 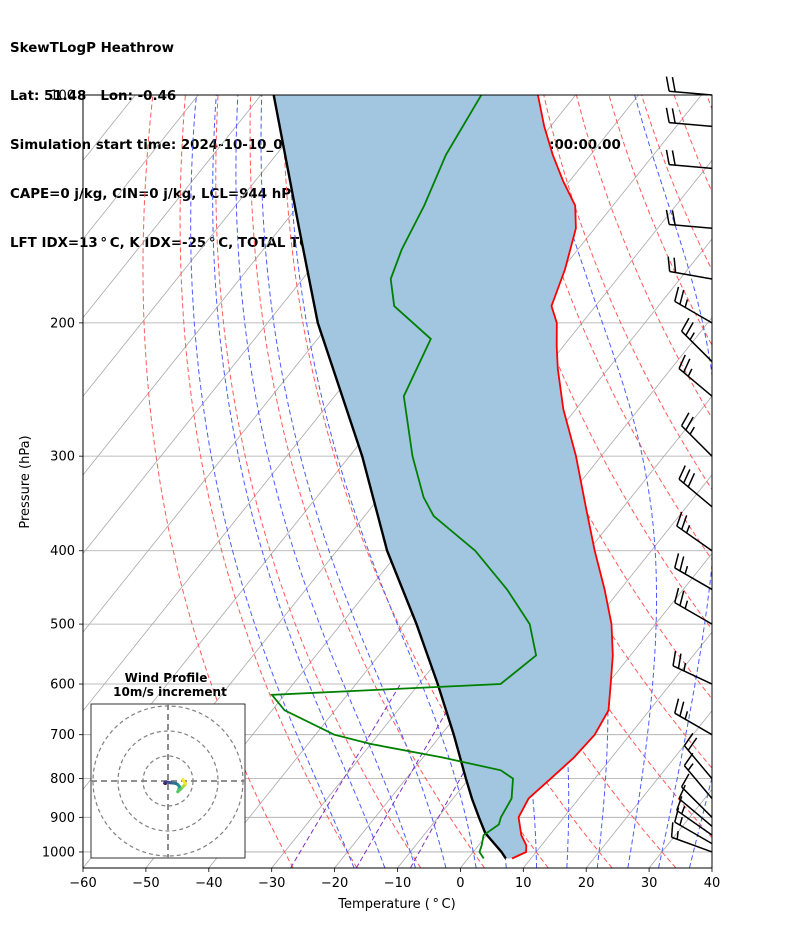 I want to click on x-tick-label: −50, so click(x=145, y=883).